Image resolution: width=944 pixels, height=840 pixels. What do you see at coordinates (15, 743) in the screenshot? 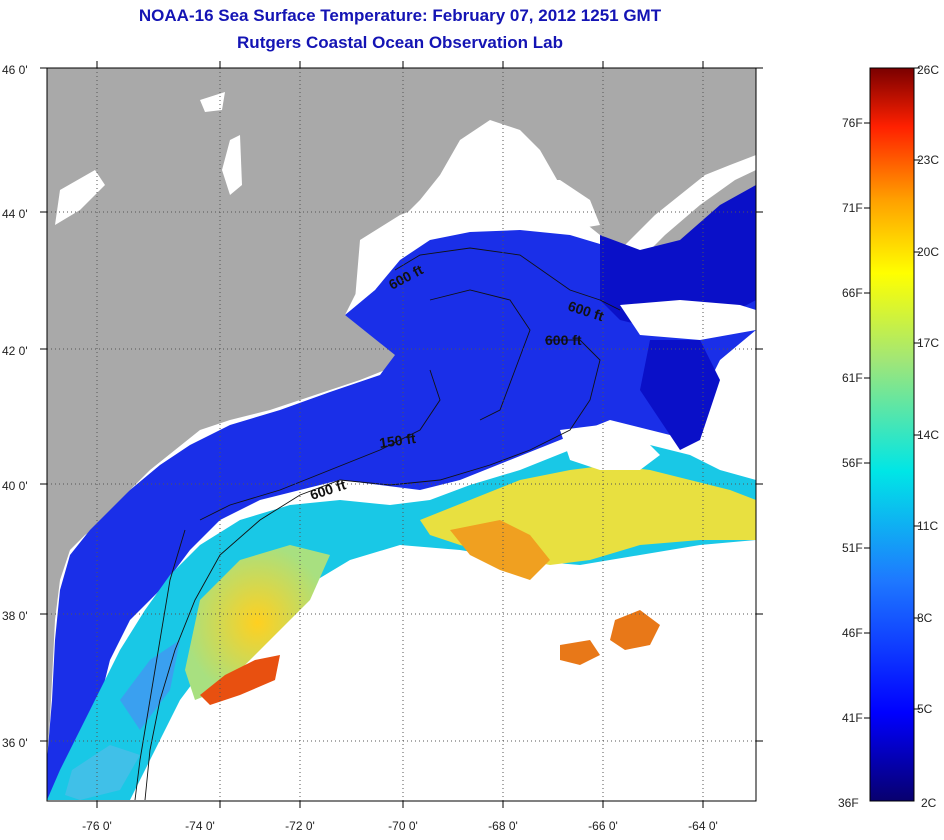
I see `lat-label: 36 0'` at bounding box center [15, 743].